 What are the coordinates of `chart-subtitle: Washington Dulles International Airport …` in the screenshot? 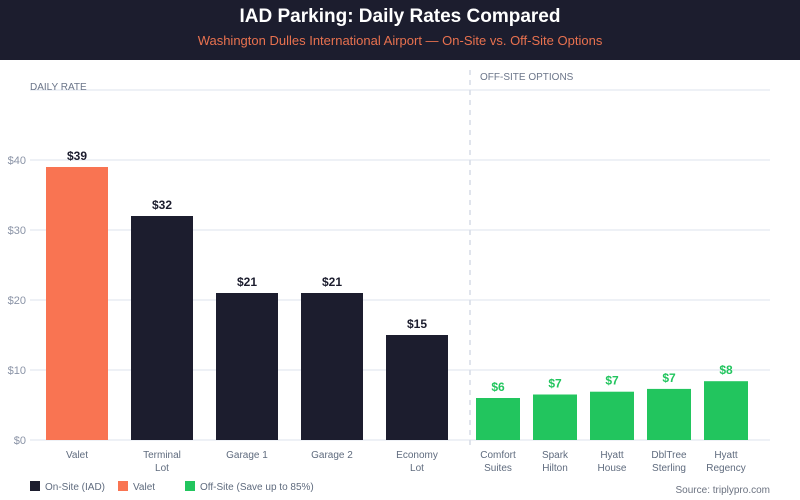 It's located at (400, 40).